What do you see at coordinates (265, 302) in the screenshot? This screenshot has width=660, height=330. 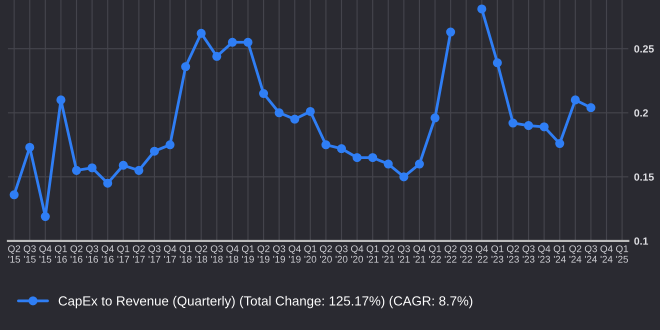 I see `legend-label: CapEx to Revenue (Quarterly) (Total Change: 125.17%) (CAGR: 8.7%)` at bounding box center [265, 302].